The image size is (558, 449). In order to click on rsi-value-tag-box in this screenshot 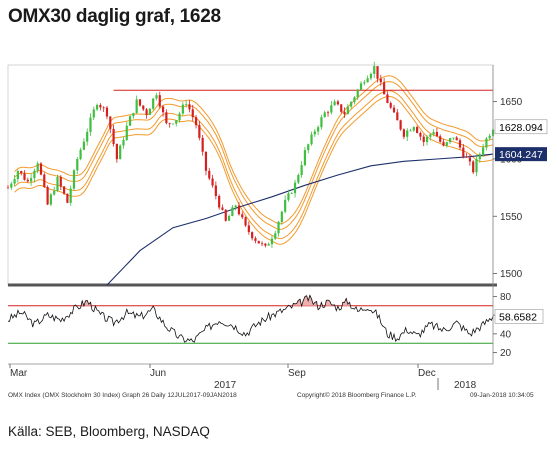, I will do `click(519, 316)`.